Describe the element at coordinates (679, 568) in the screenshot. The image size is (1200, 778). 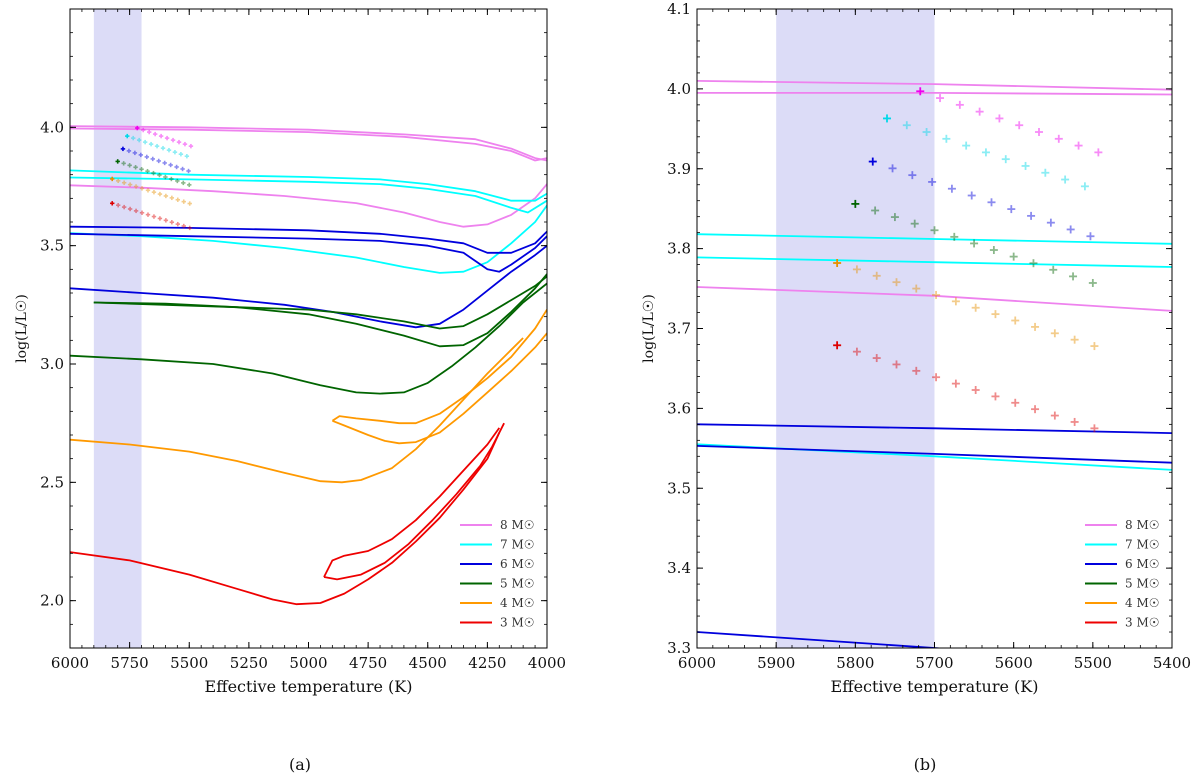
I see `y-tick-label: 3.4` at that location.